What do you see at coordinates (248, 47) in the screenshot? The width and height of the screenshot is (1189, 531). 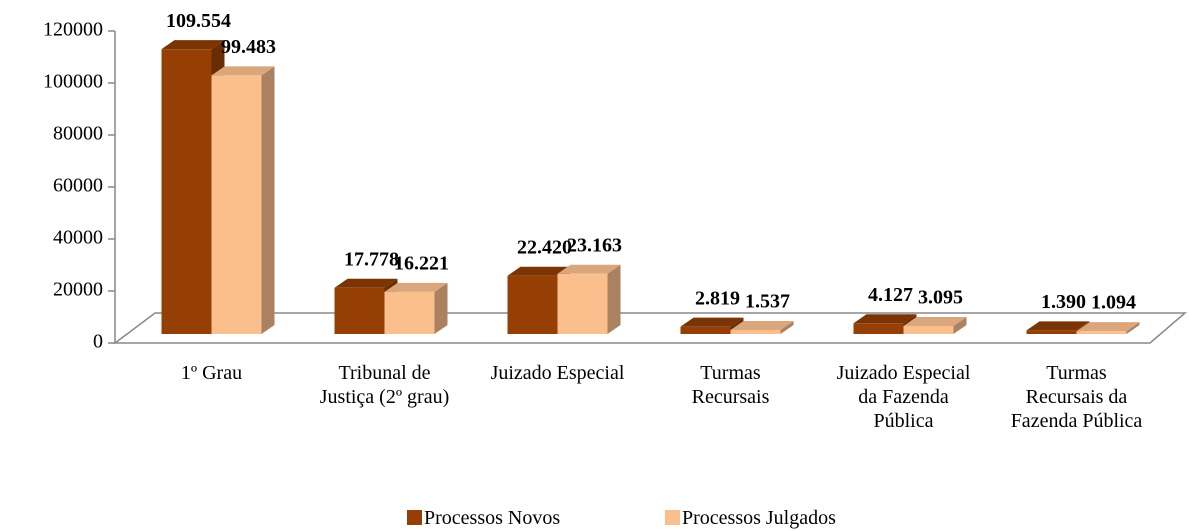 I see `value-label: 99.483` at bounding box center [248, 47].